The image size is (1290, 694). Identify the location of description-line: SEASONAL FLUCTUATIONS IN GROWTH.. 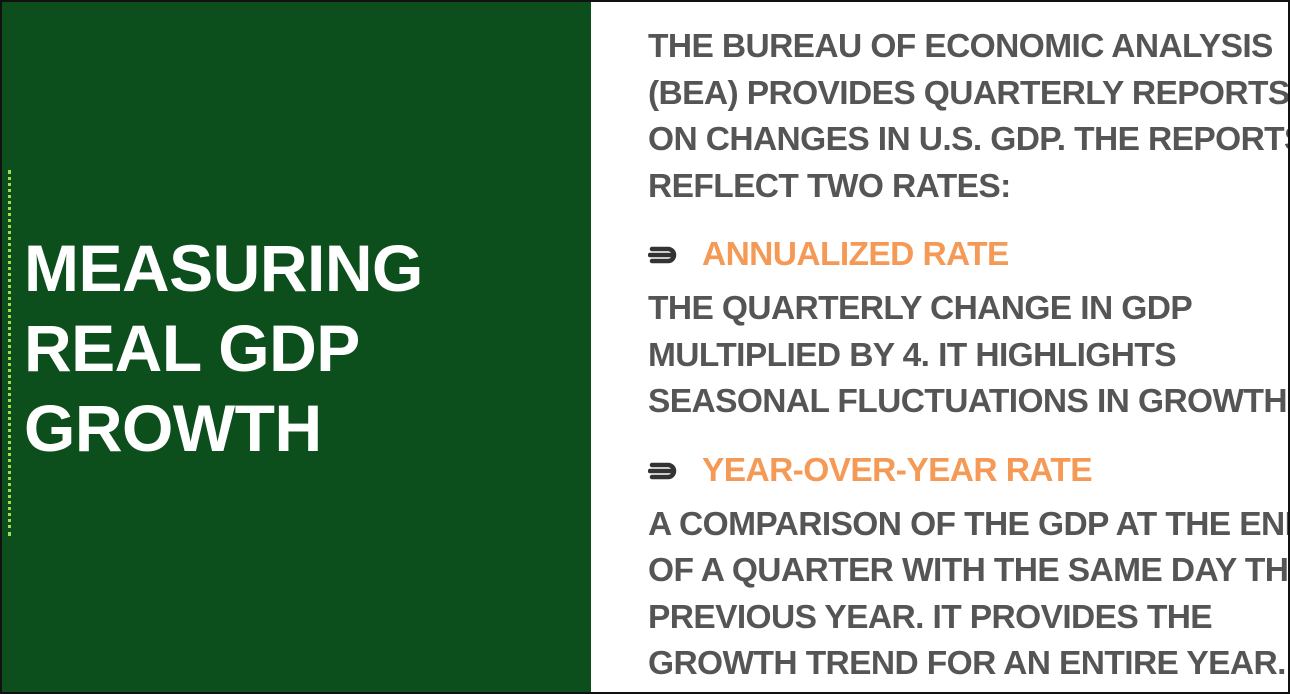
(969, 401).